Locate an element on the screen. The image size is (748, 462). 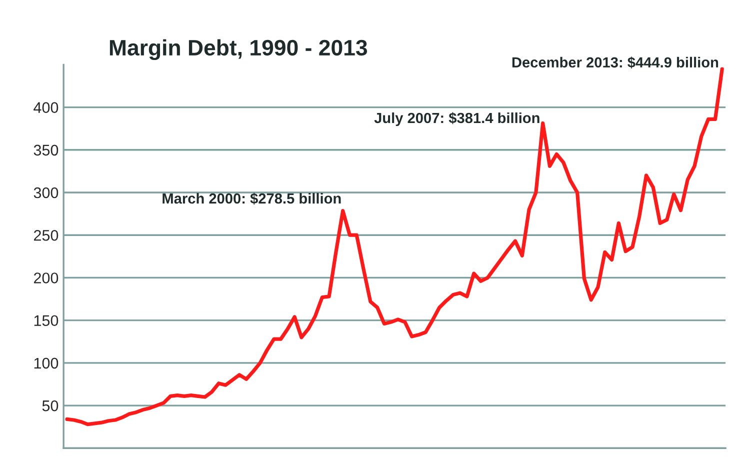
annotation: July 2007: $381.4 billion is located at coordinates (457, 119).